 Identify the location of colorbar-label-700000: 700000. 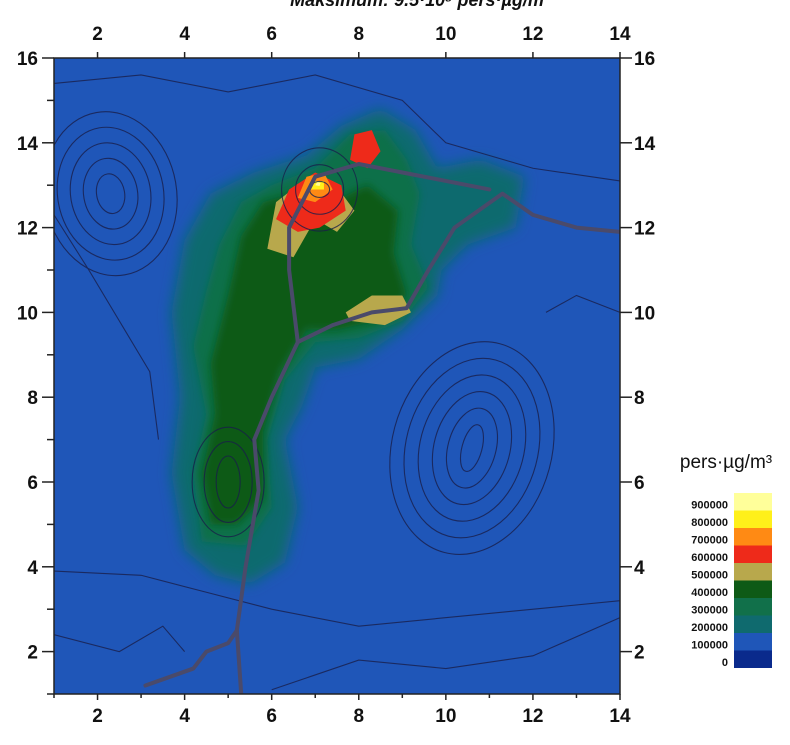
(709, 541).